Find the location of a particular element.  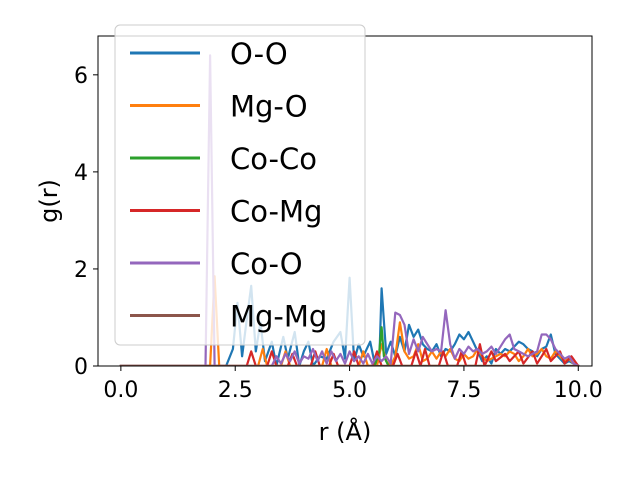

x-axis-label: r (Å) is located at coordinates (345, 431).